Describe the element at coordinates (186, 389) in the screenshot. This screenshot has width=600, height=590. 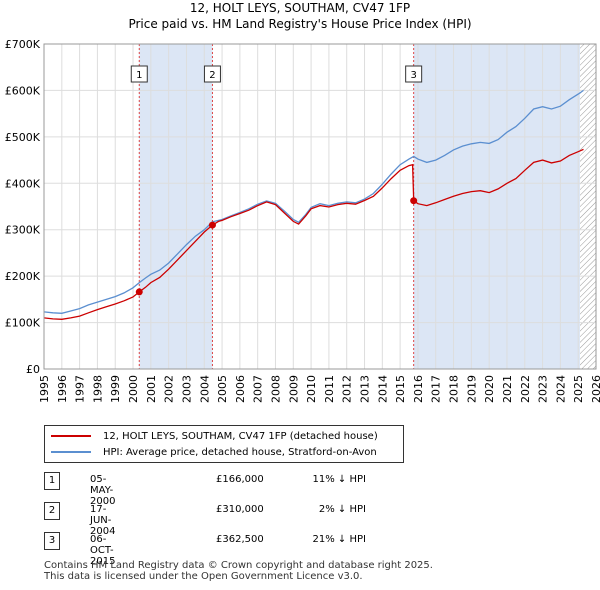
I see `x-tick-label: 2003` at that location.